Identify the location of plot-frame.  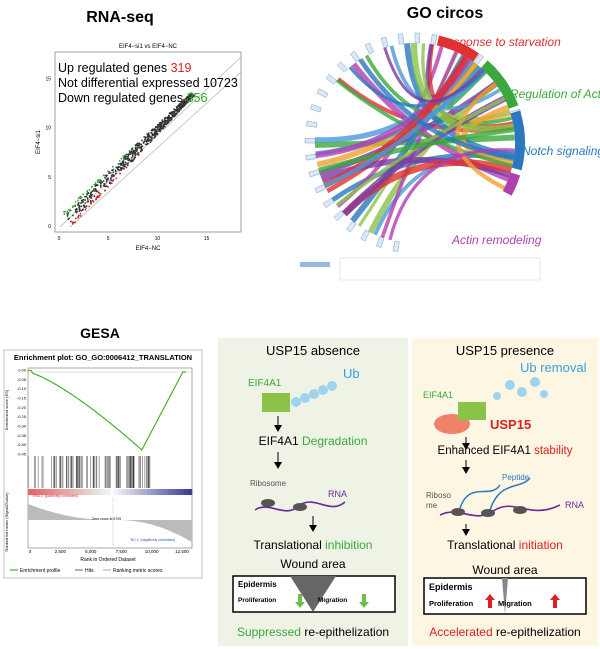
(148, 142).